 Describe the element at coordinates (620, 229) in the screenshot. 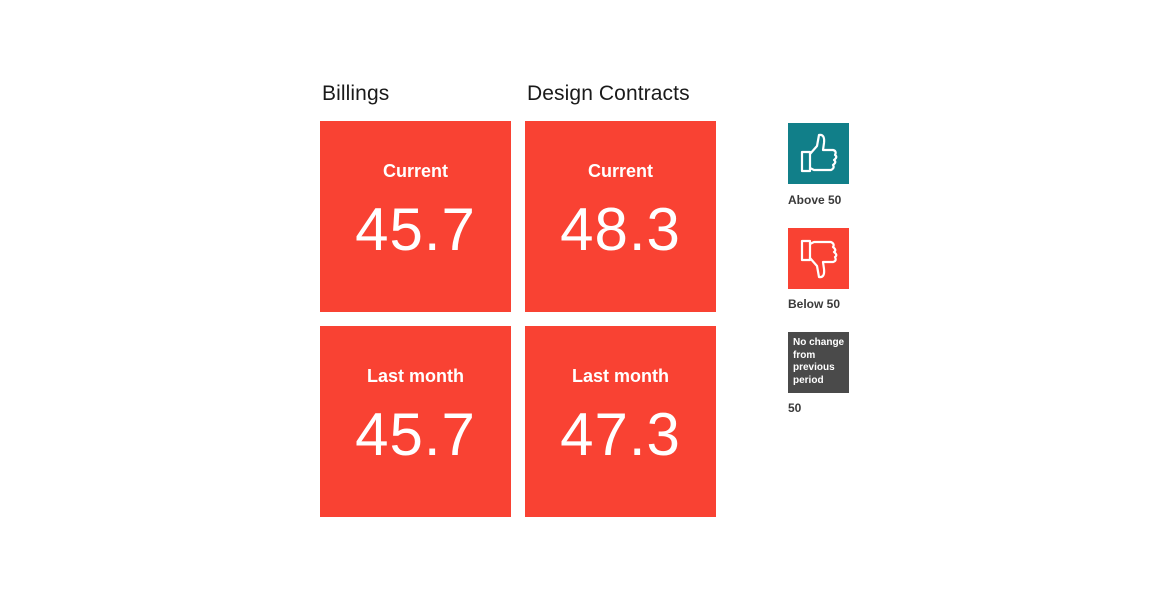

I see `tile-value: 48.3` at that location.